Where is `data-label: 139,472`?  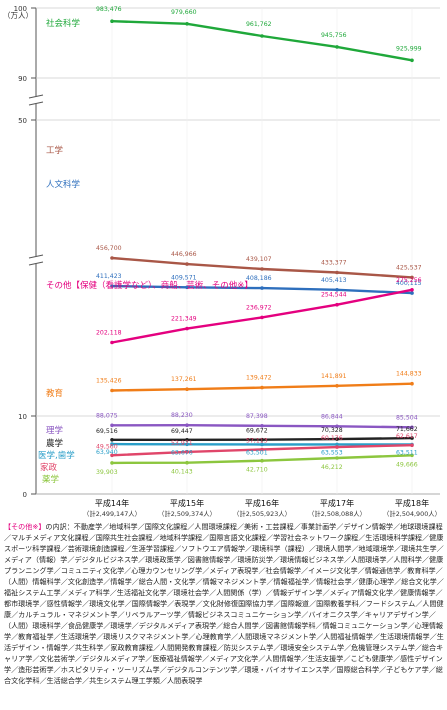
data-label: 139,472 is located at coordinates (259, 378).